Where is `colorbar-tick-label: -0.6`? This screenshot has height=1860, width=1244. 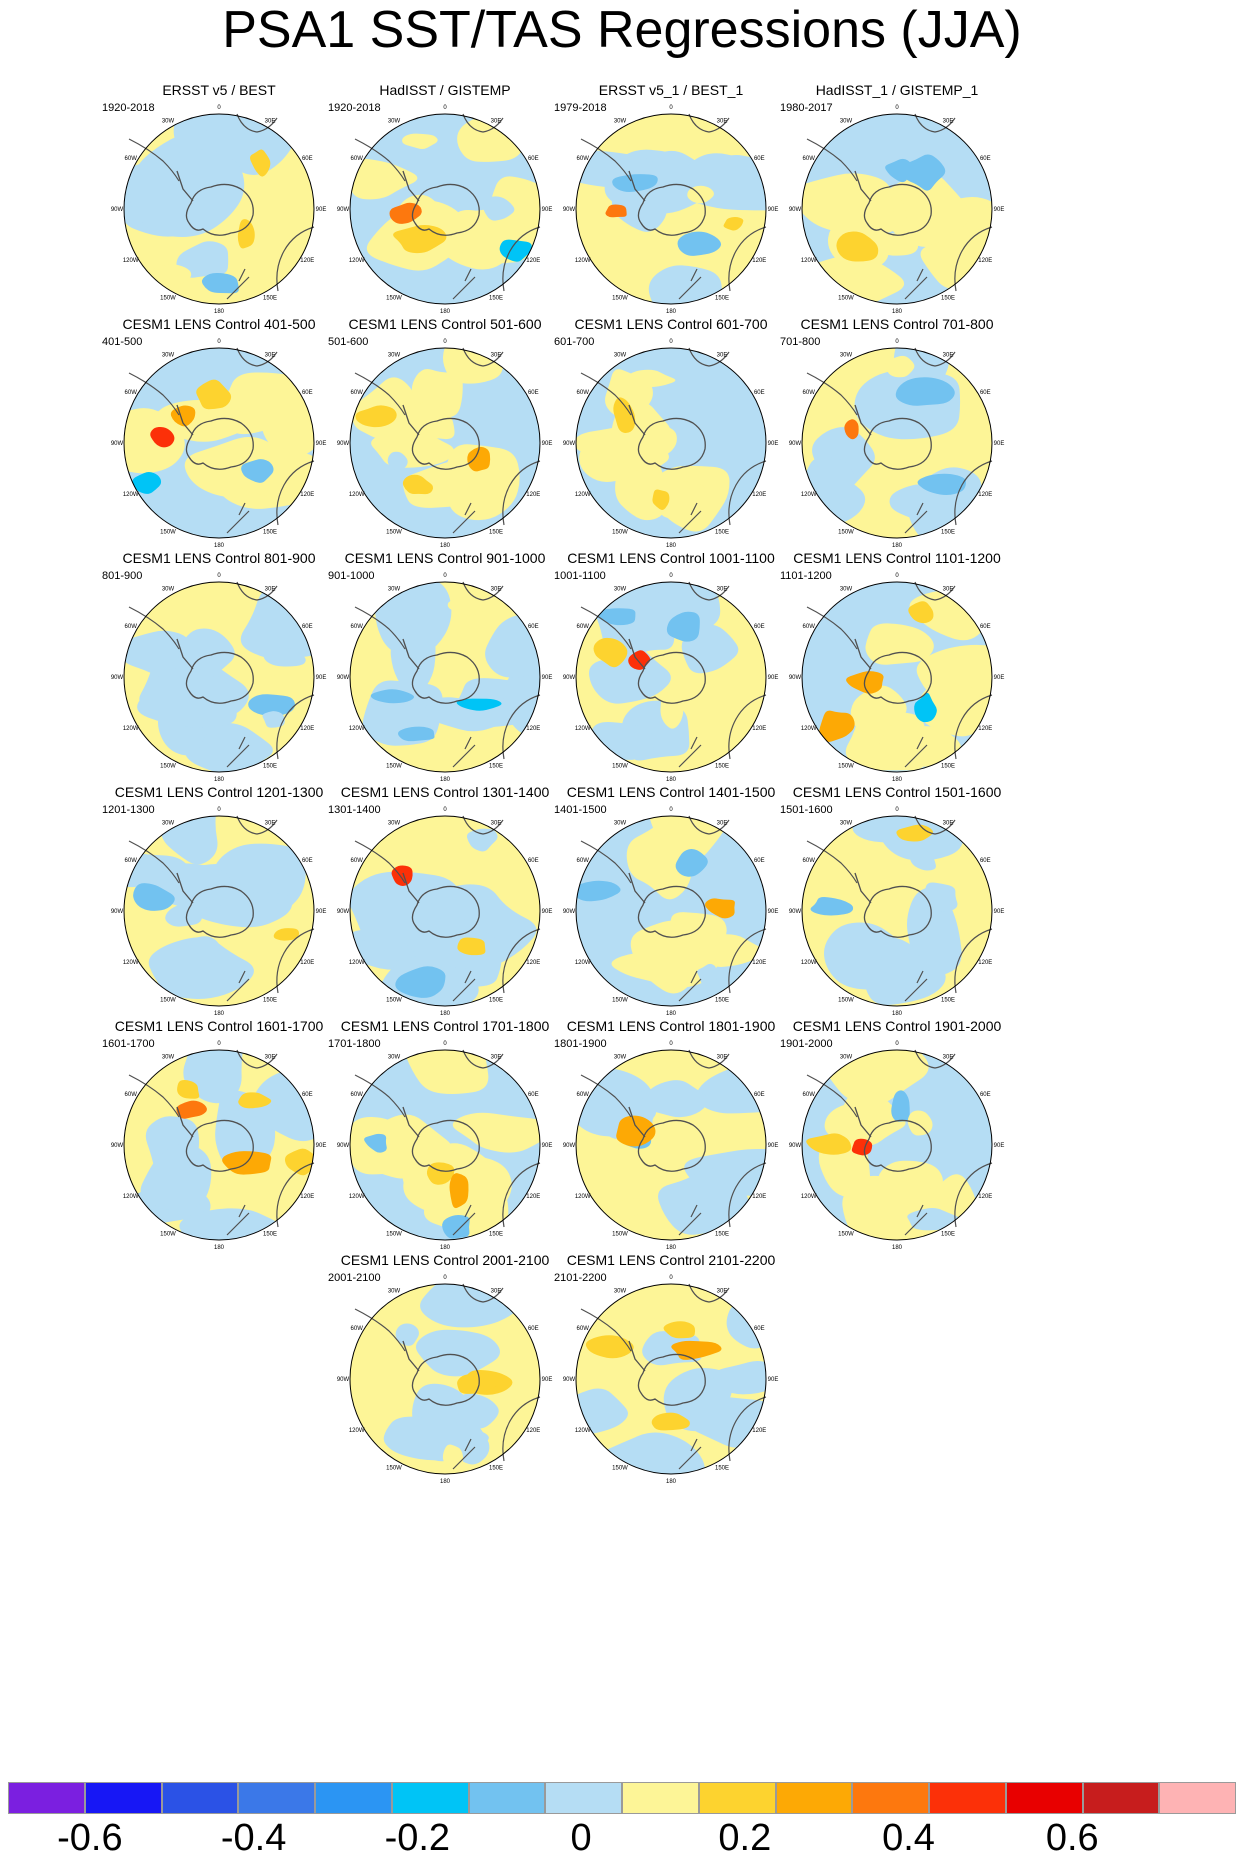 colorbar-tick-label: -0.6 is located at coordinates (90, 1838).